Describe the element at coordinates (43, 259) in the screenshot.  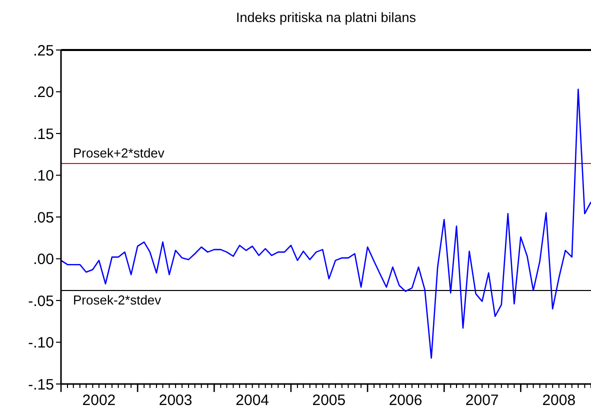
I see `y-tick-label: .00` at that location.